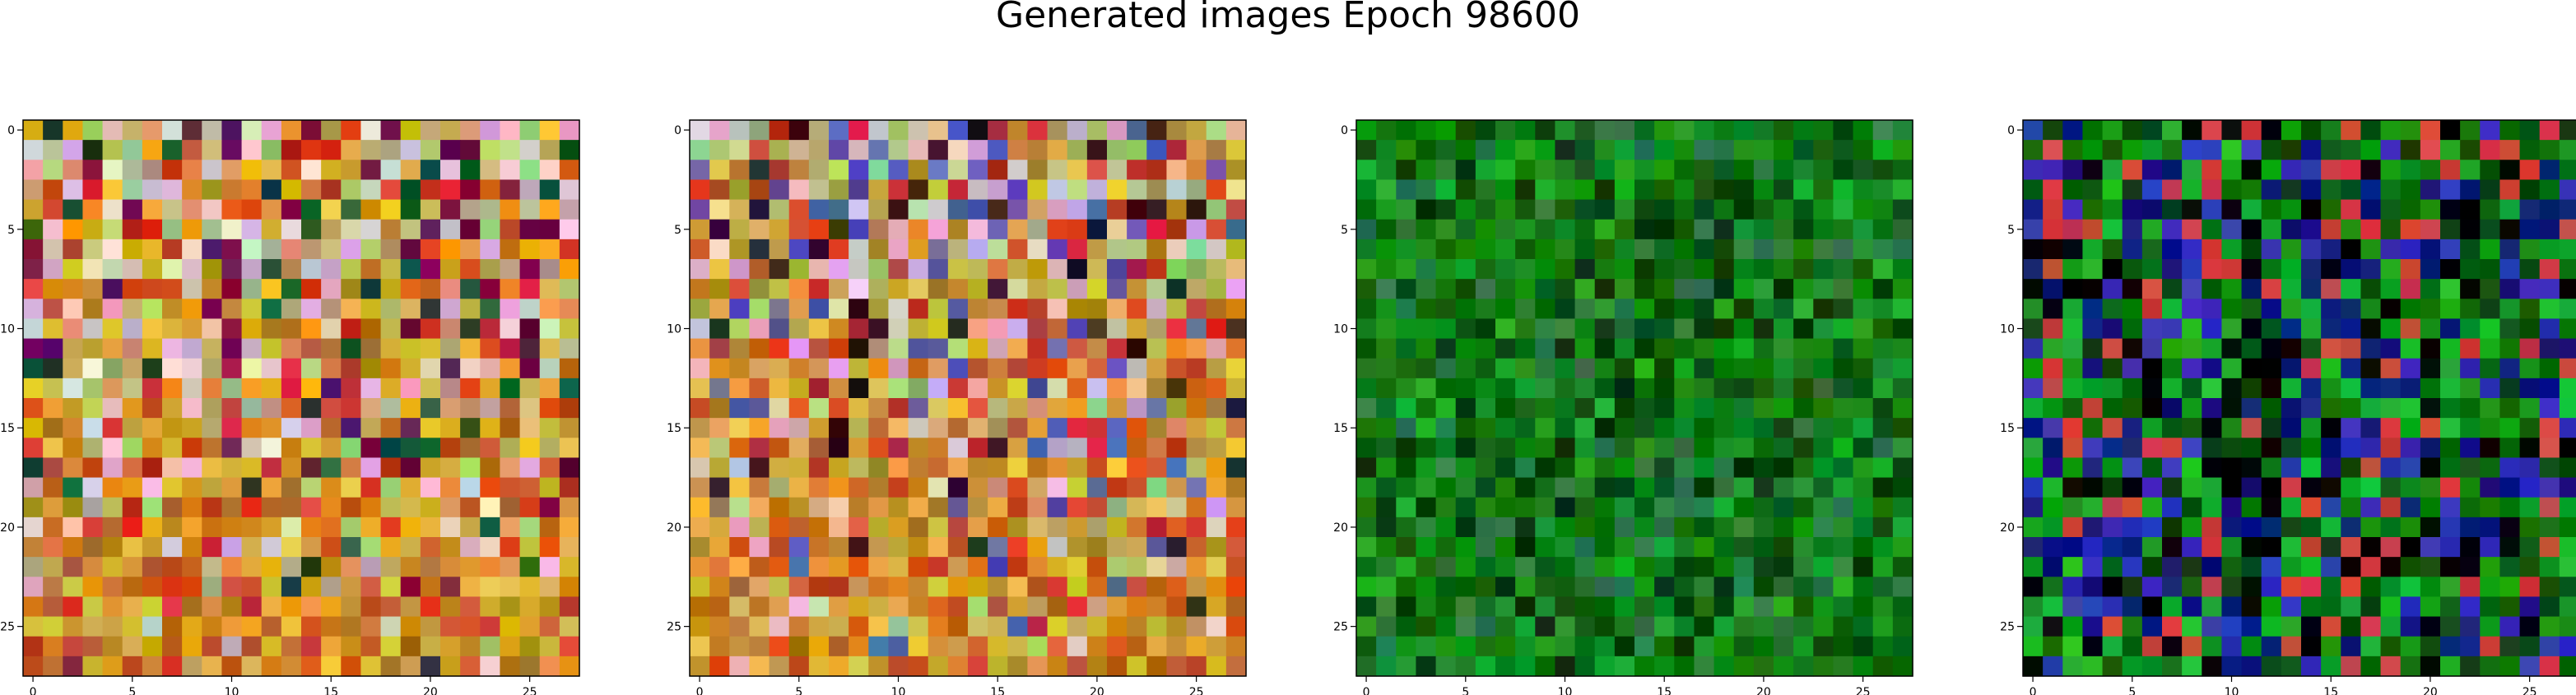 The height and width of the screenshot is (695, 2576). Describe the element at coordinates (677, 230) in the screenshot. I see `y-tick-label: 5` at that location.